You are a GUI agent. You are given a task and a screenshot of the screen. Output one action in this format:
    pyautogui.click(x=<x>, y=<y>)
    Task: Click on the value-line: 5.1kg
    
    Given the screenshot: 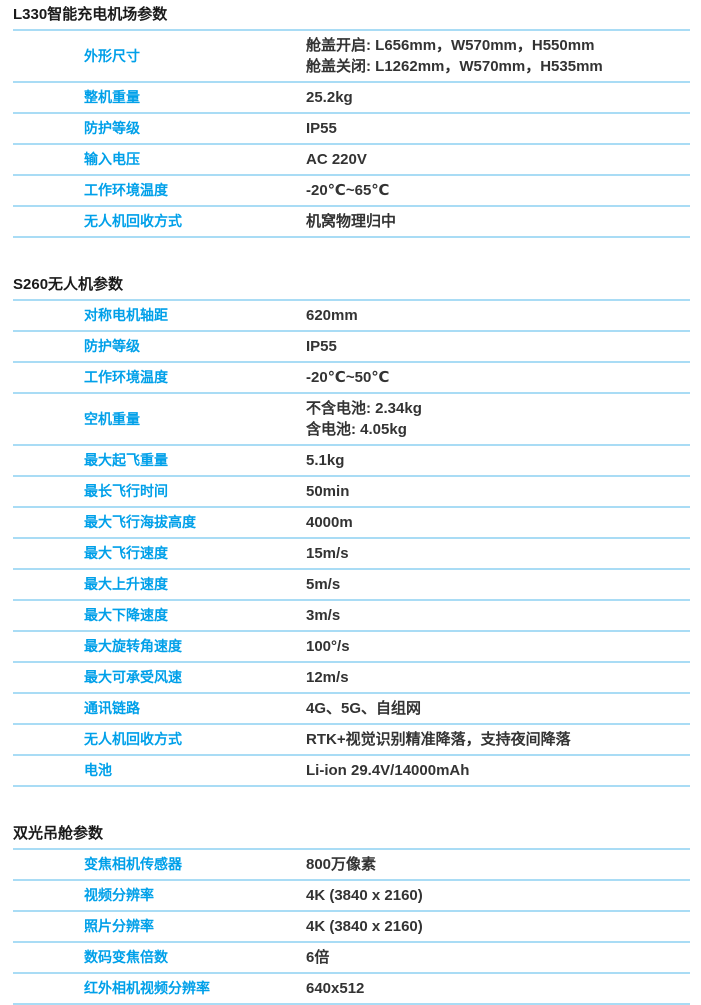 What is the action you would take?
    pyautogui.click(x=325, y=460)
    